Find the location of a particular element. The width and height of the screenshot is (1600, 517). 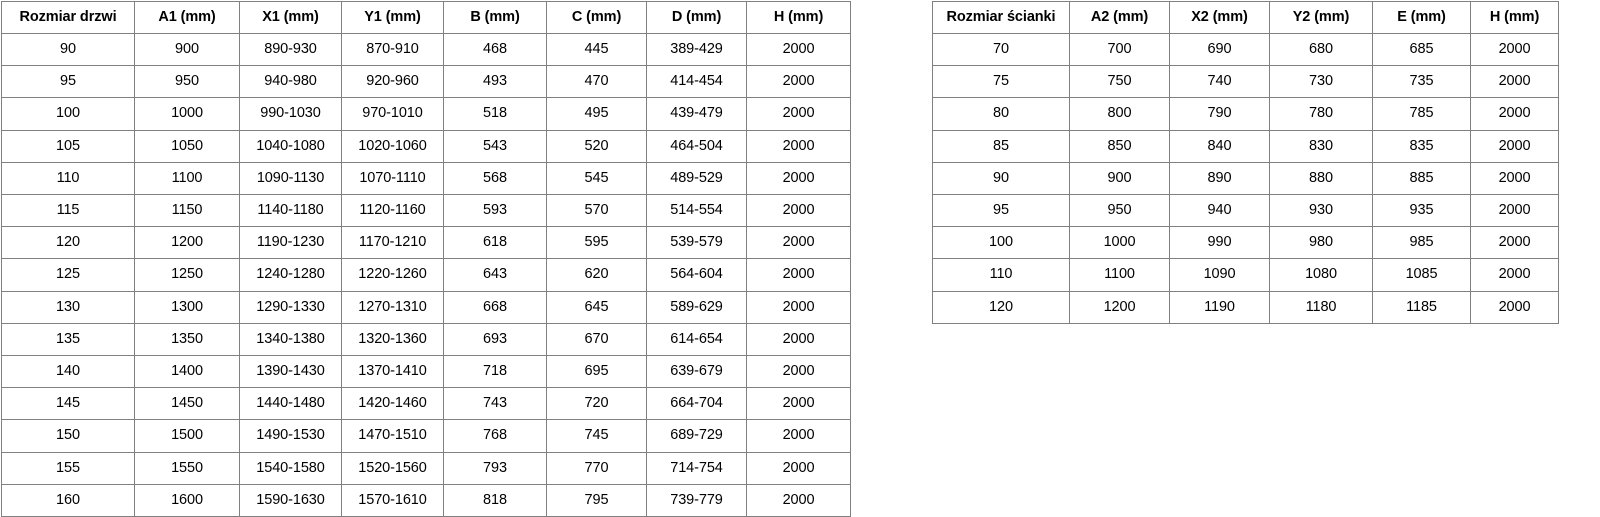

cell-a1: 1500 is located at coordinates (187, 436).